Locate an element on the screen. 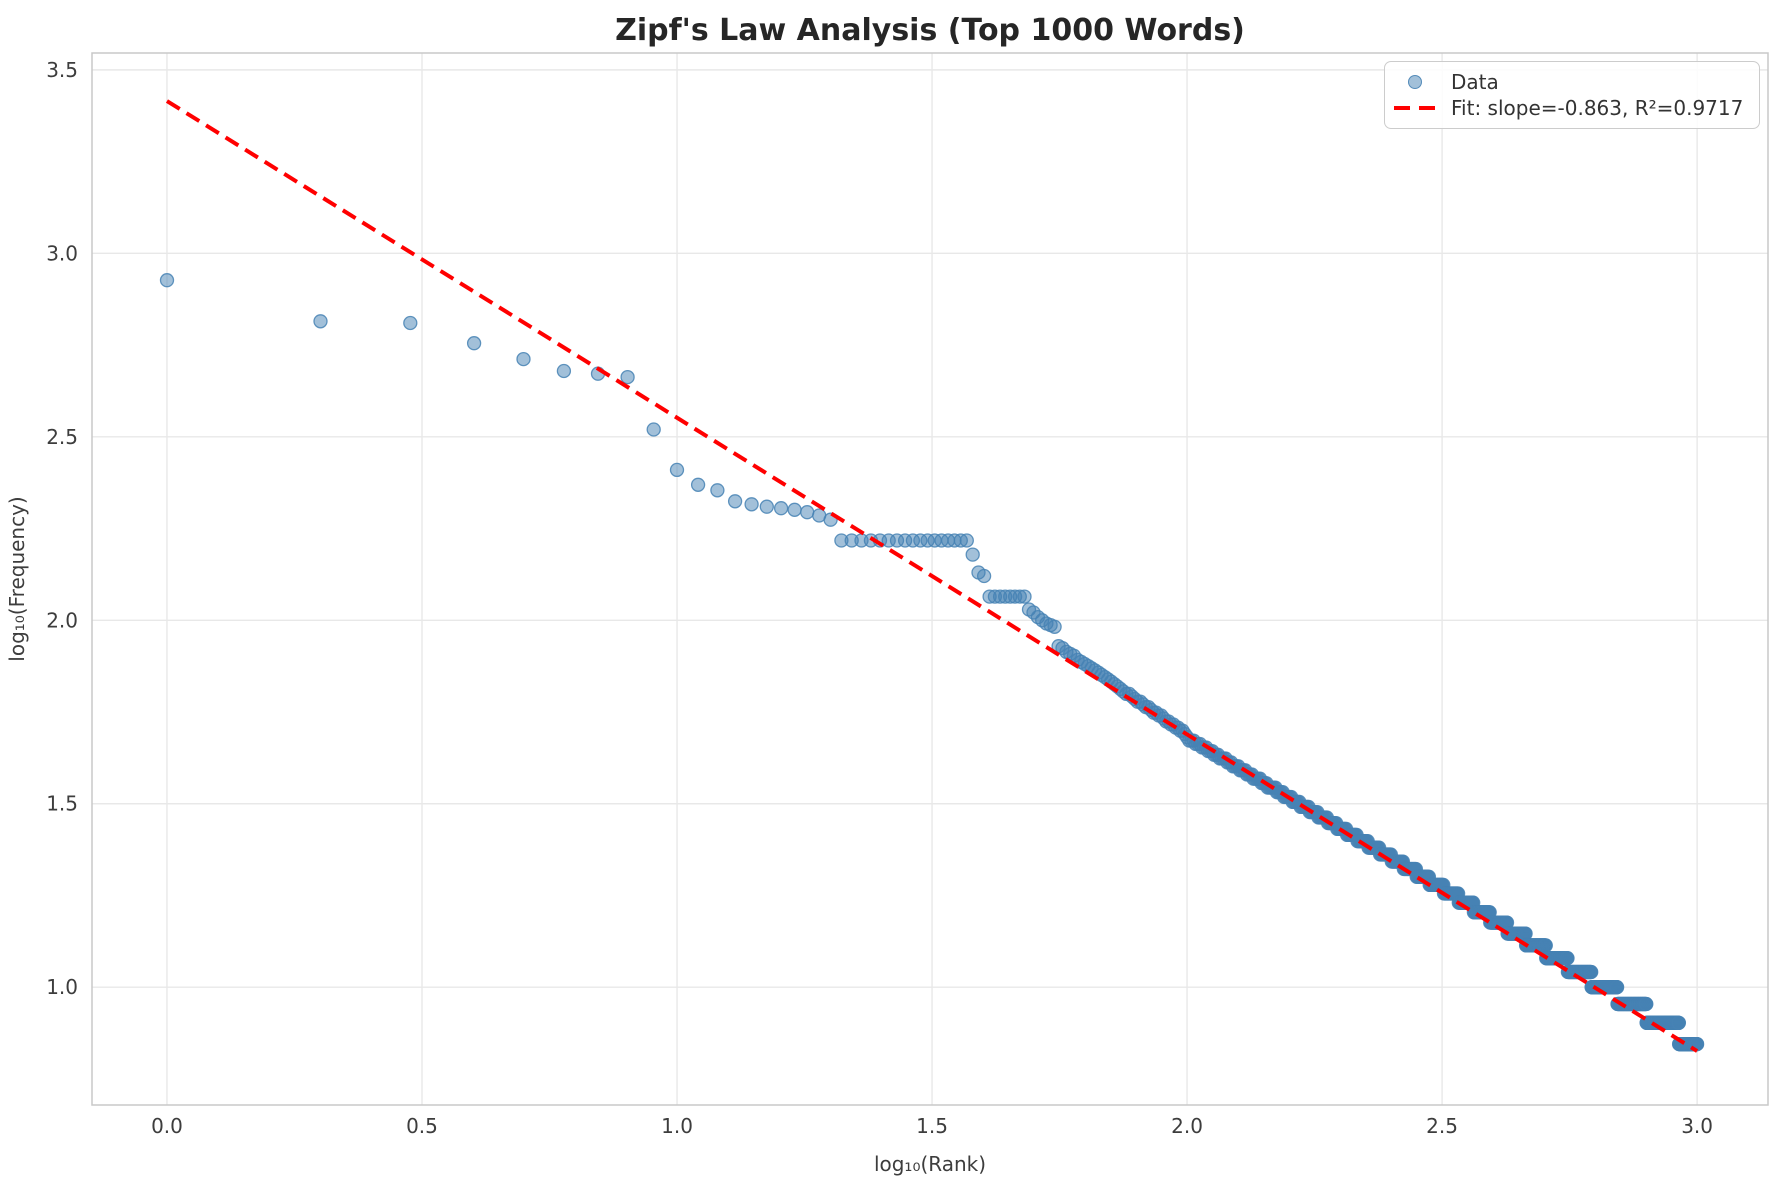 This screenshot has height=1185, width=1784. legend: Data Fit: slope=-0.863, R²=0.9717 is located at coordinates (1572, 95).